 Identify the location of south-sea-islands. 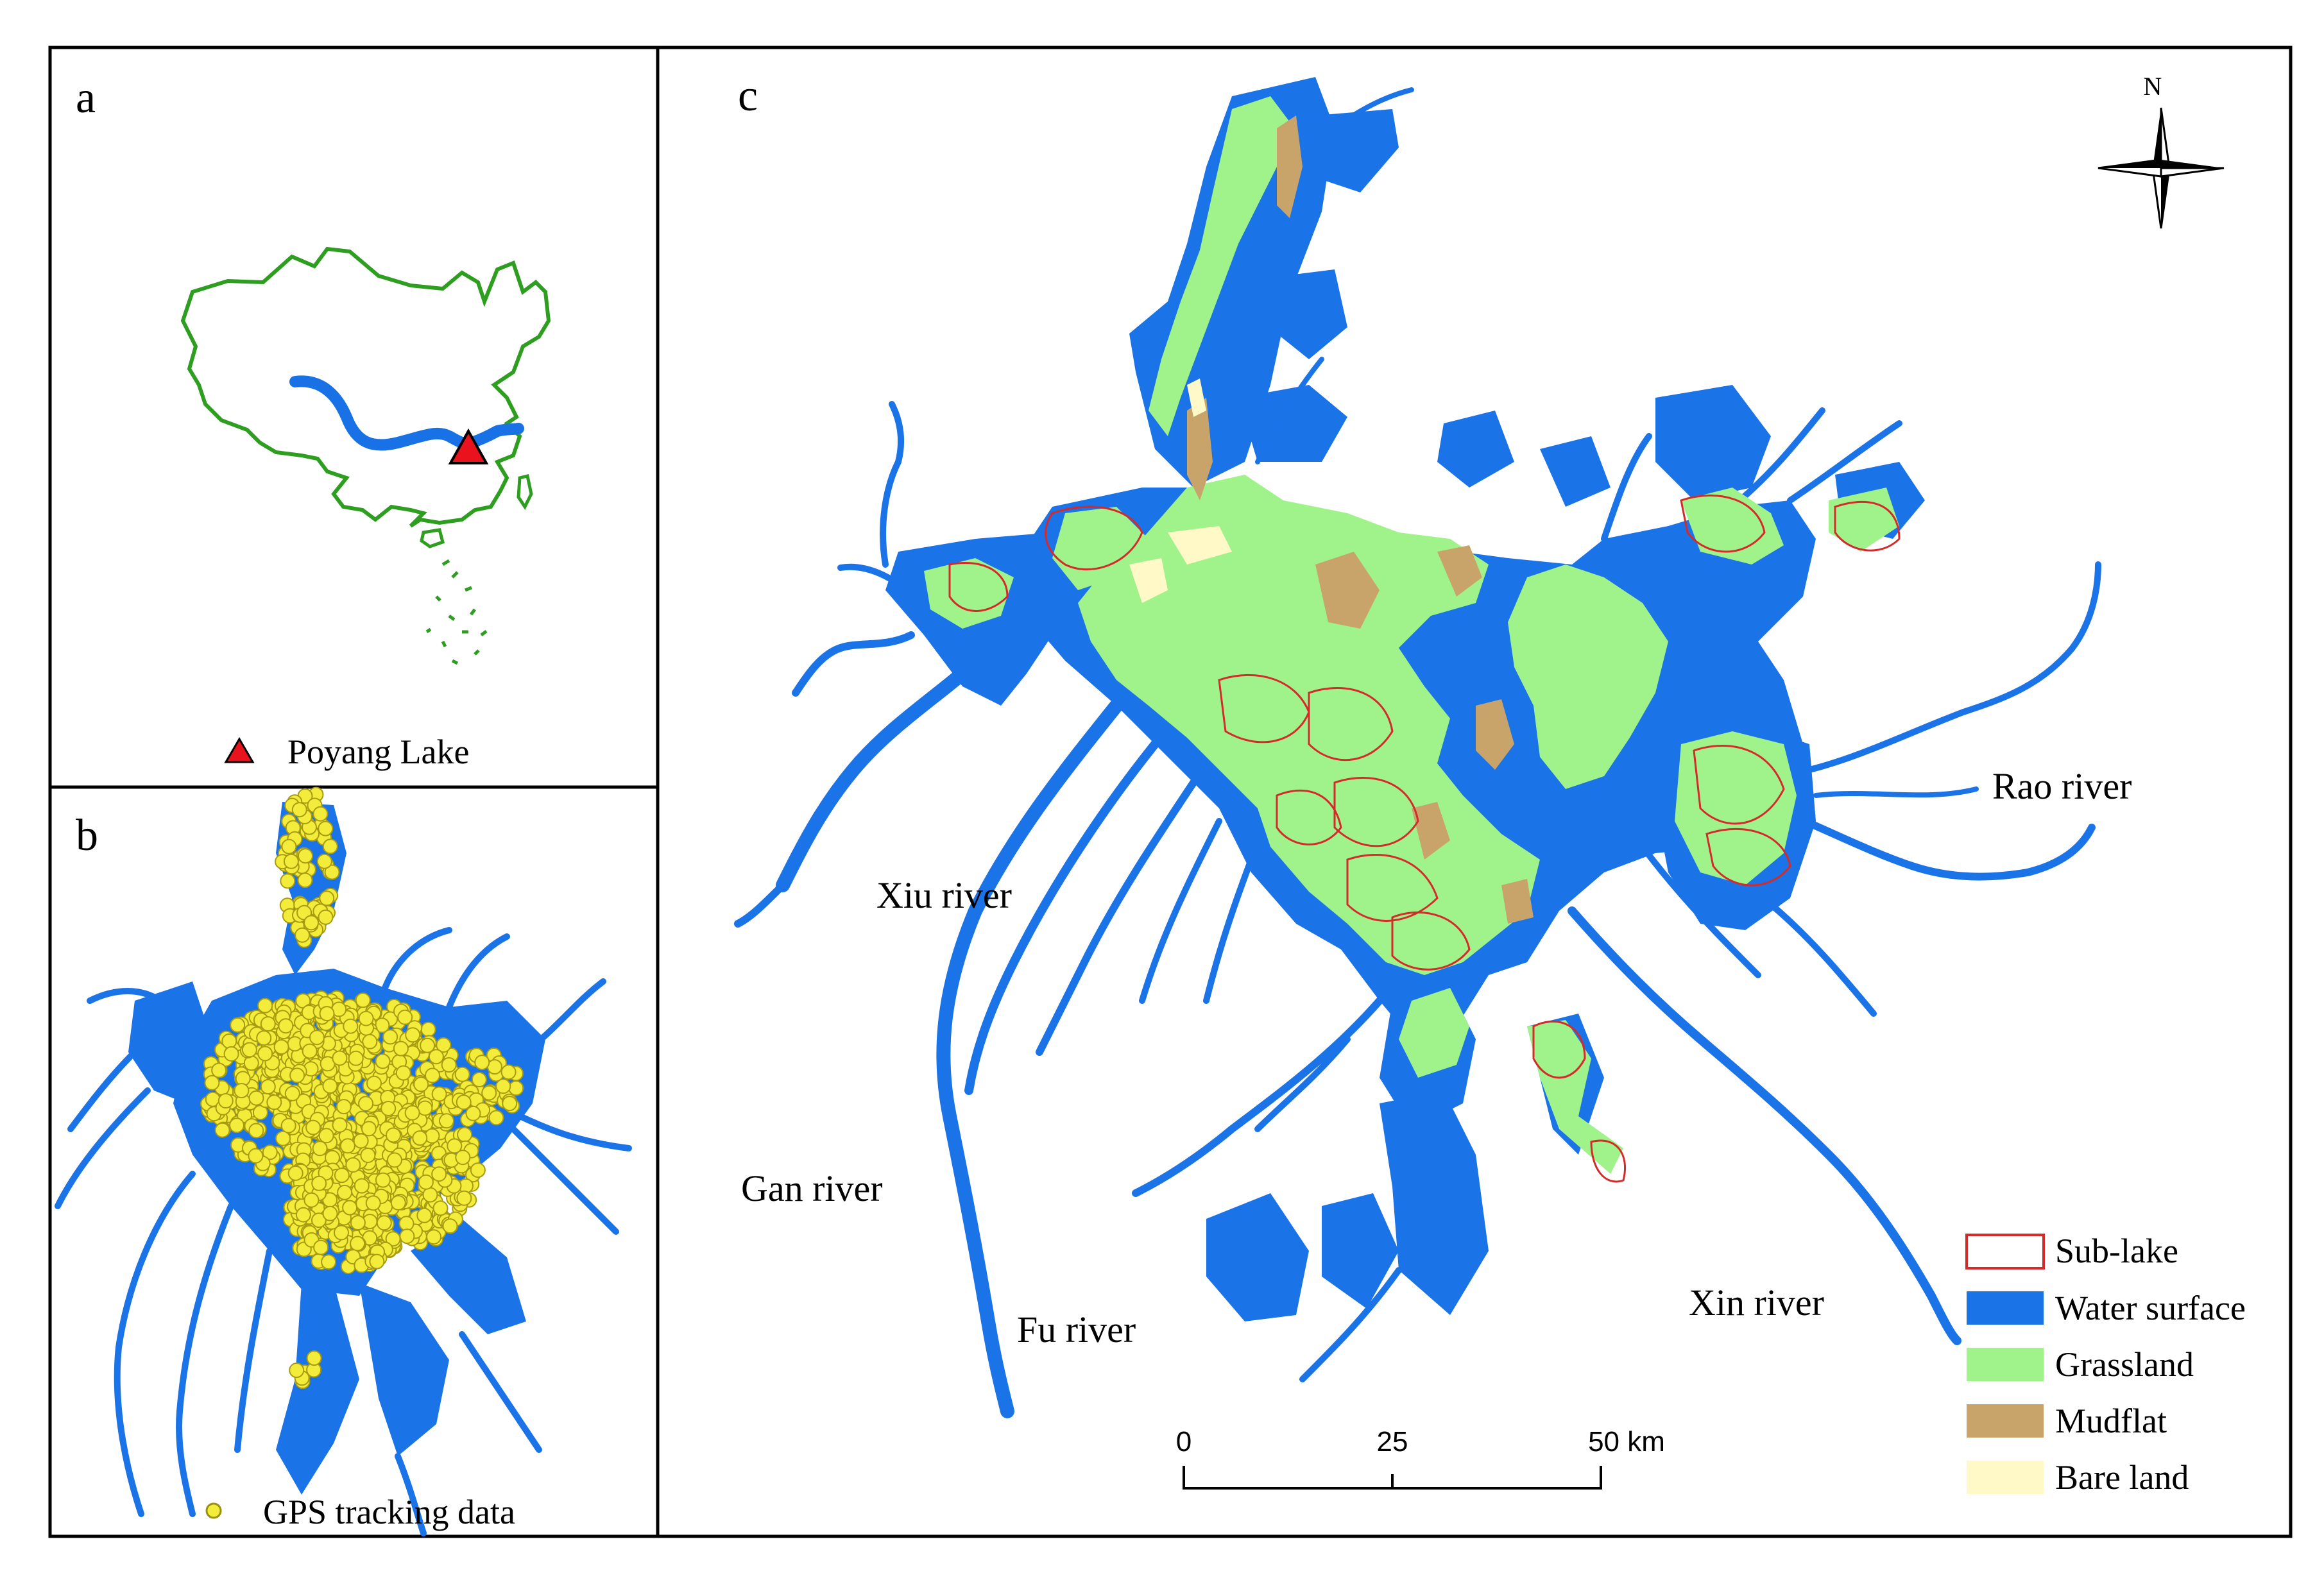
(456, 612).